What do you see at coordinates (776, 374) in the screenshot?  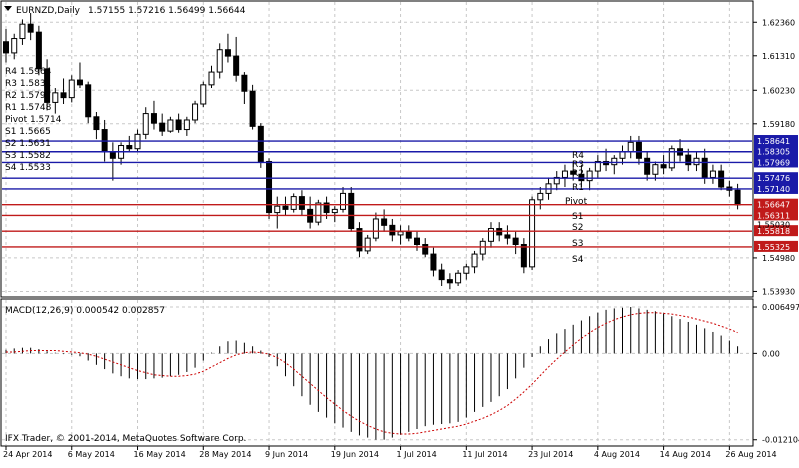 I see `macd-axis: 0.006497 0.00 -0.012104` at bounding box center [776, 374].